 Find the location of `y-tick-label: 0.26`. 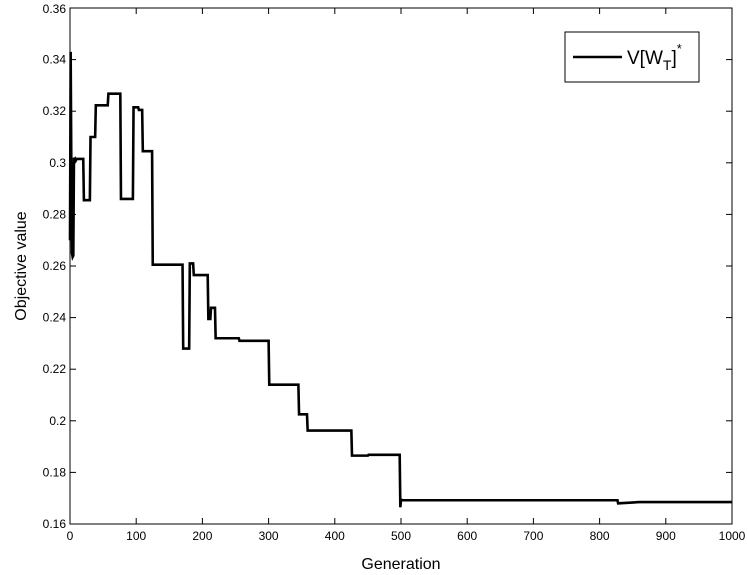

y-tick-label: 0.26 is located at coordinates (55, 266).